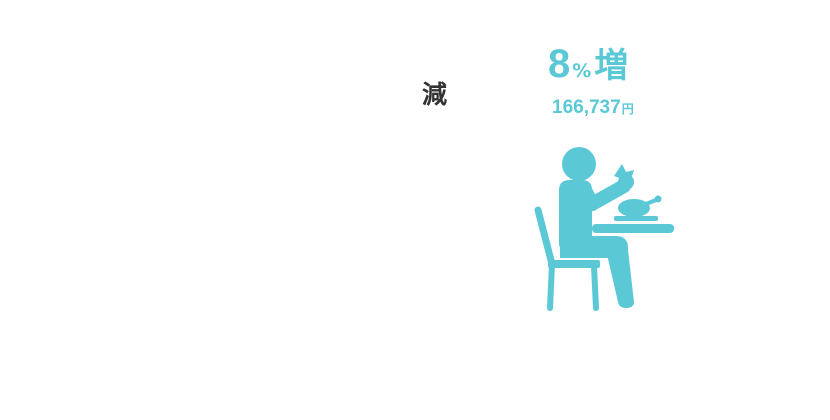 This screenshot has height=420, width=830. What do you see at coordinates (435, 94) in the screenshot?
I see `decrease-label: 減` at bounding box center [435, 94].